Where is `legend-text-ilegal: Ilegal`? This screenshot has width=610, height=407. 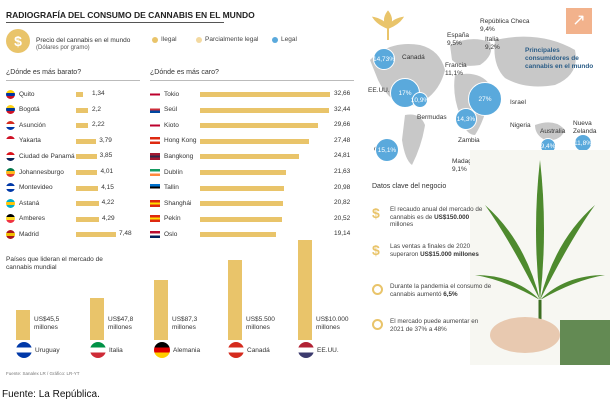
legend-text-ilegal: Ilegal is located at coordinates (169, 39).